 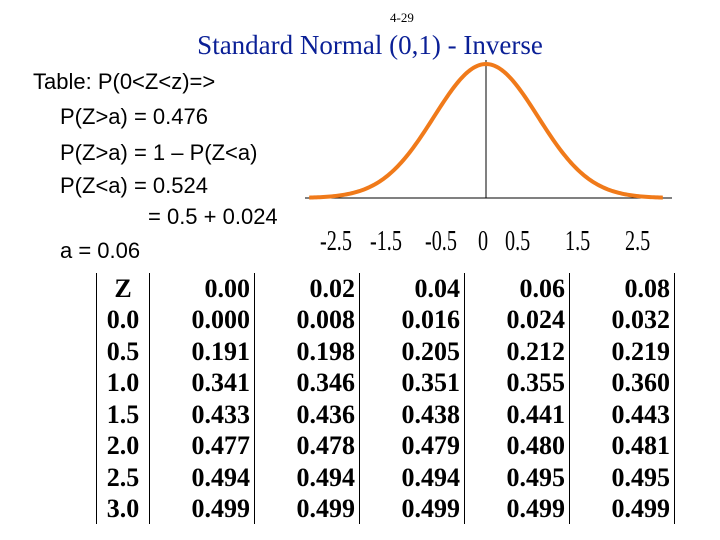 What do you see at coordinates (307, 351) in the screenshot?
I see `value-cell: 0.198` at bounding box center [307, 351].